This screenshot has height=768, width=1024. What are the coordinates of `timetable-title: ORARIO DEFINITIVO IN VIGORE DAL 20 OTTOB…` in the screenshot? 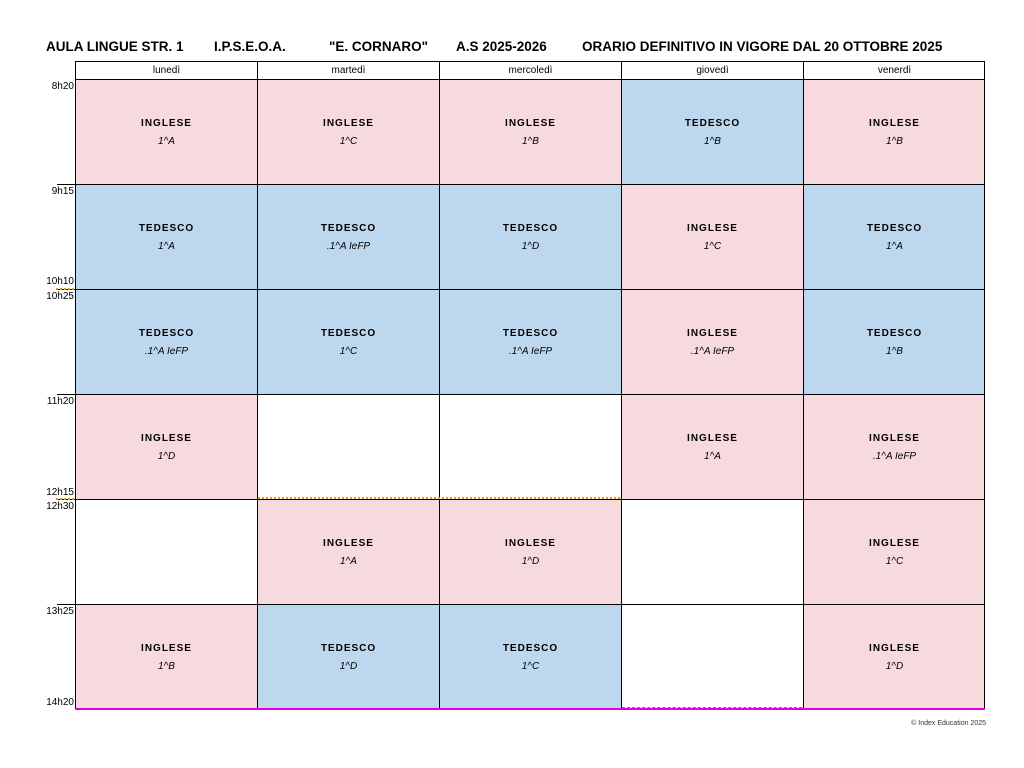 It's located at (762, 46).